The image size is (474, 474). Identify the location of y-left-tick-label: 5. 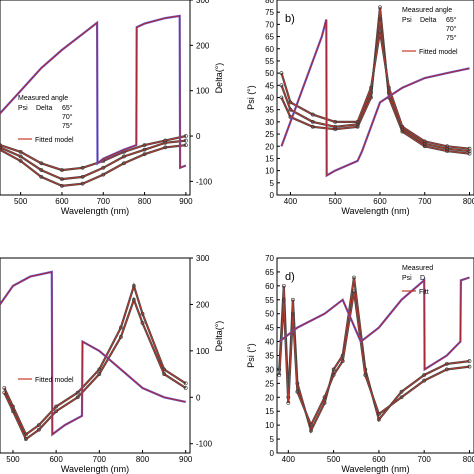
(272, 183).